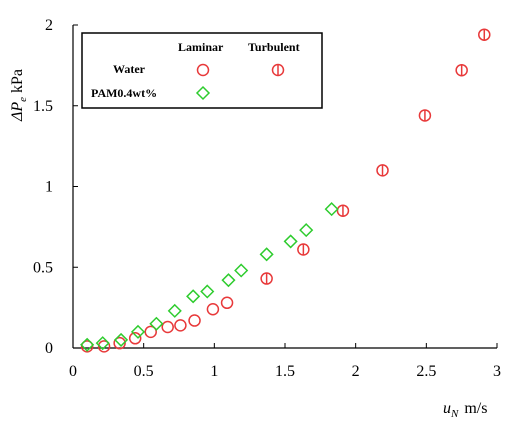  I want to click on x-tick-label: 1.5, so click(285, 371).